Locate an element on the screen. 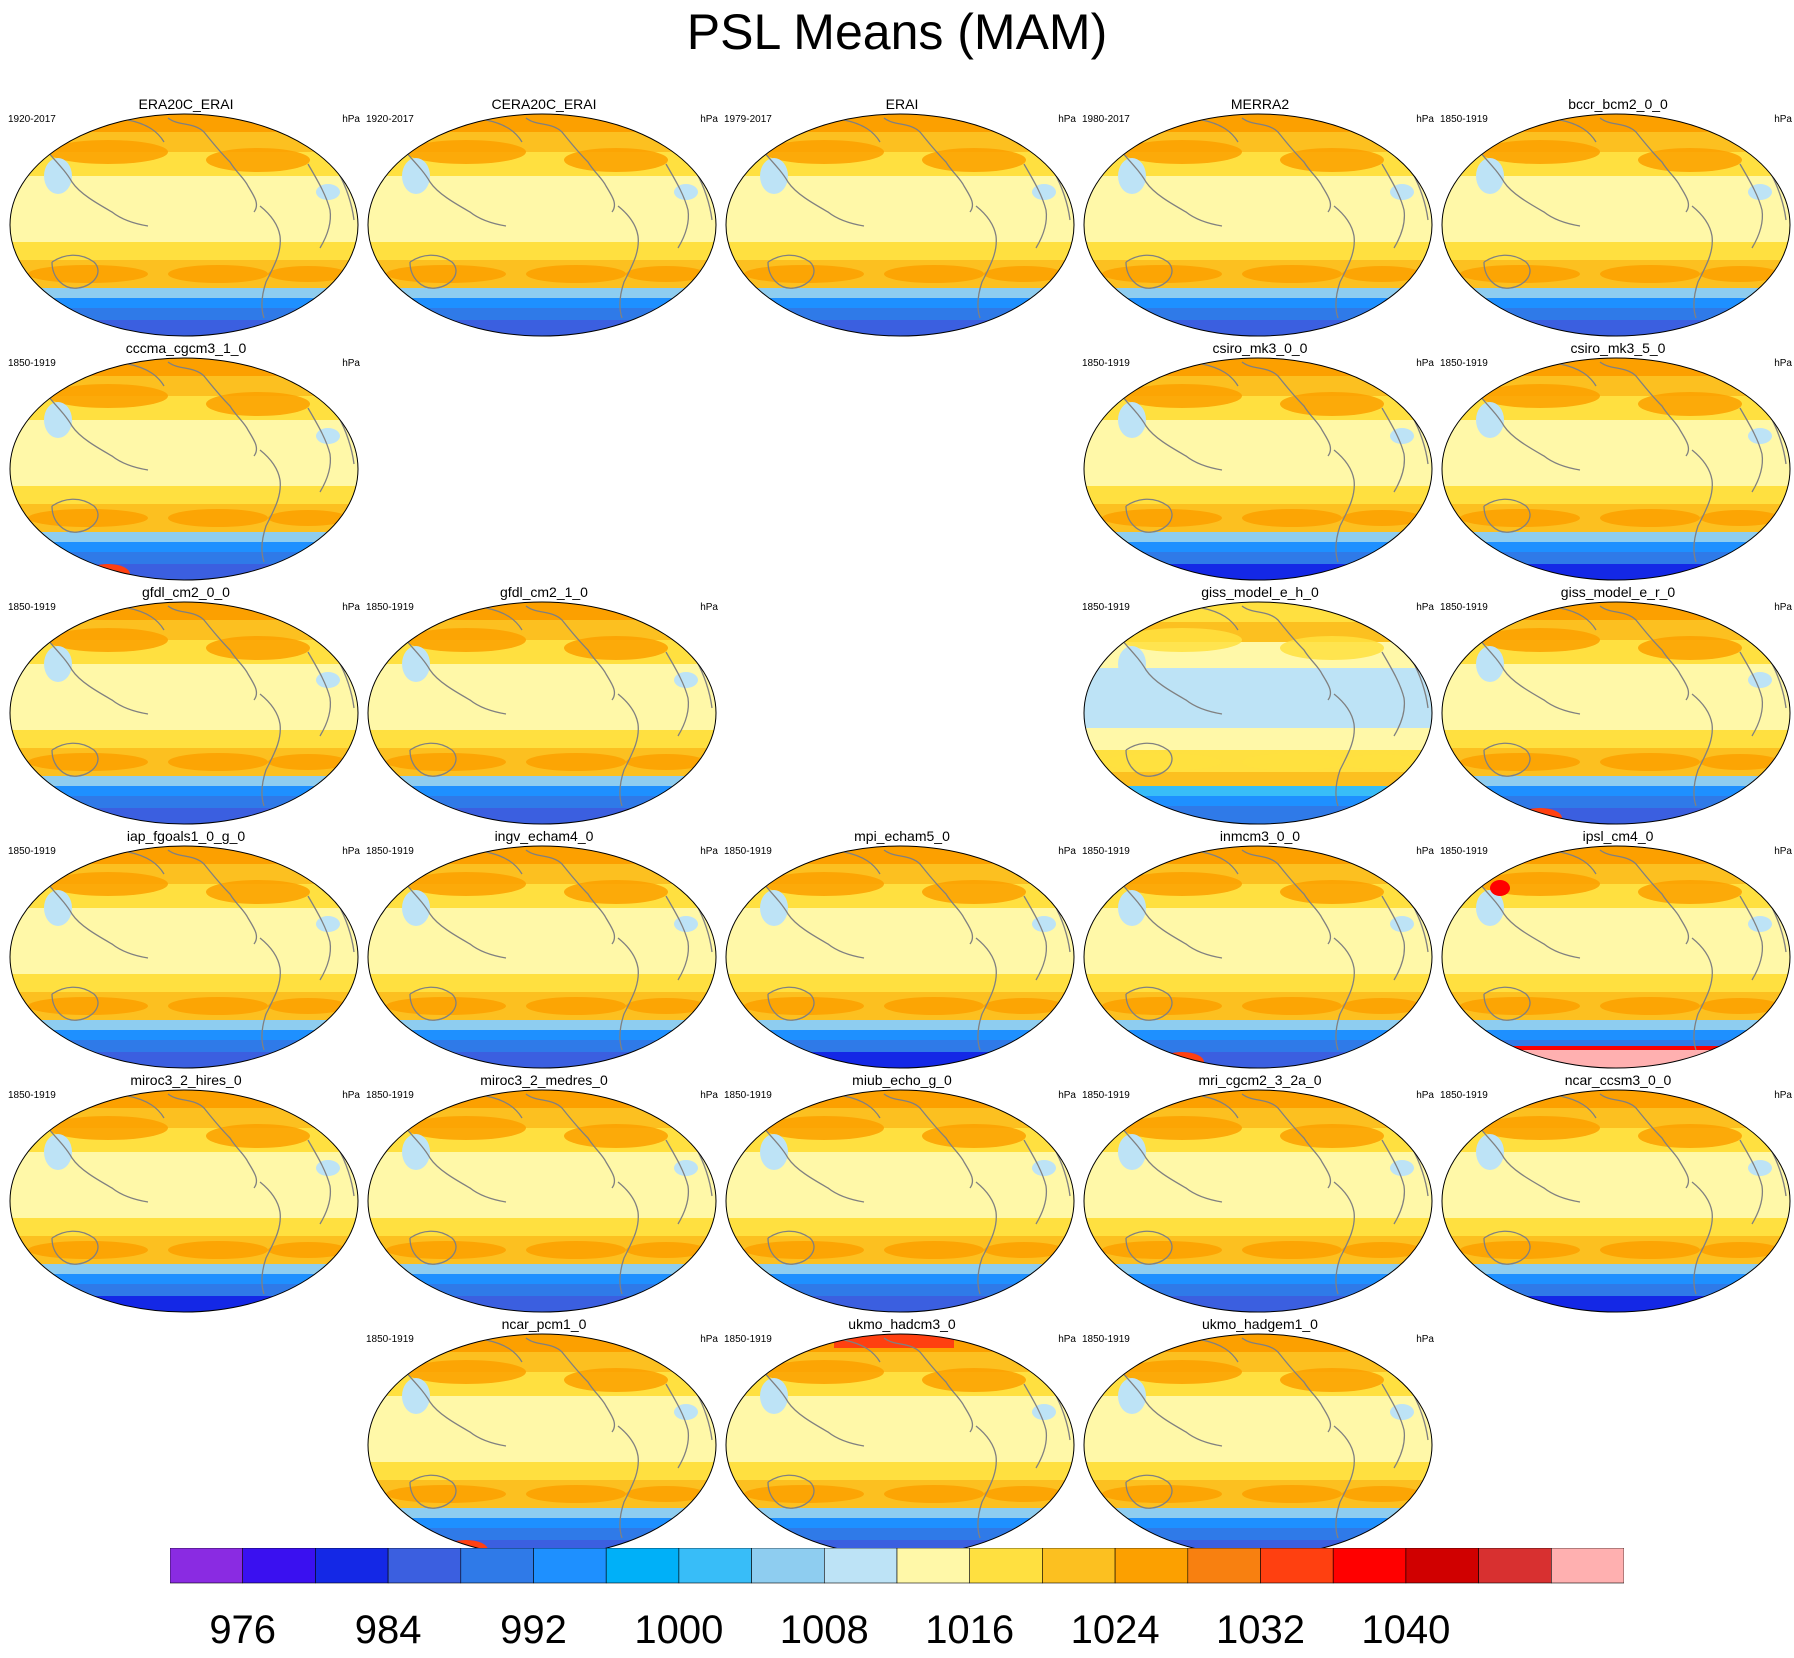 The width and height of the screenshot is (1794, 1658). map-panel: csiro_mk3_5_0 1850-1919 hPa is located at coordinates (1617, 462).